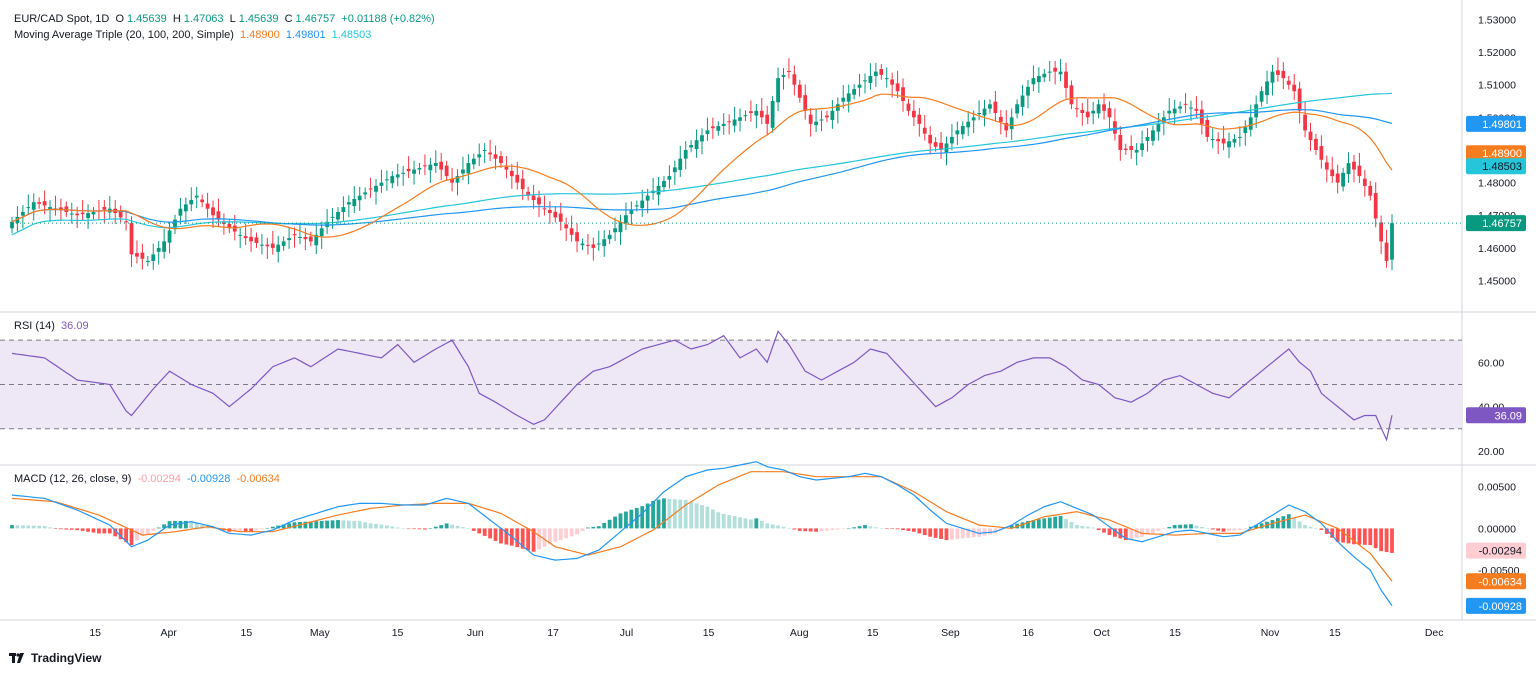 Image resolution: width=1536 pixels, height=673 pixels. I want to click on high-value: 1.47063, so click(203, 19).